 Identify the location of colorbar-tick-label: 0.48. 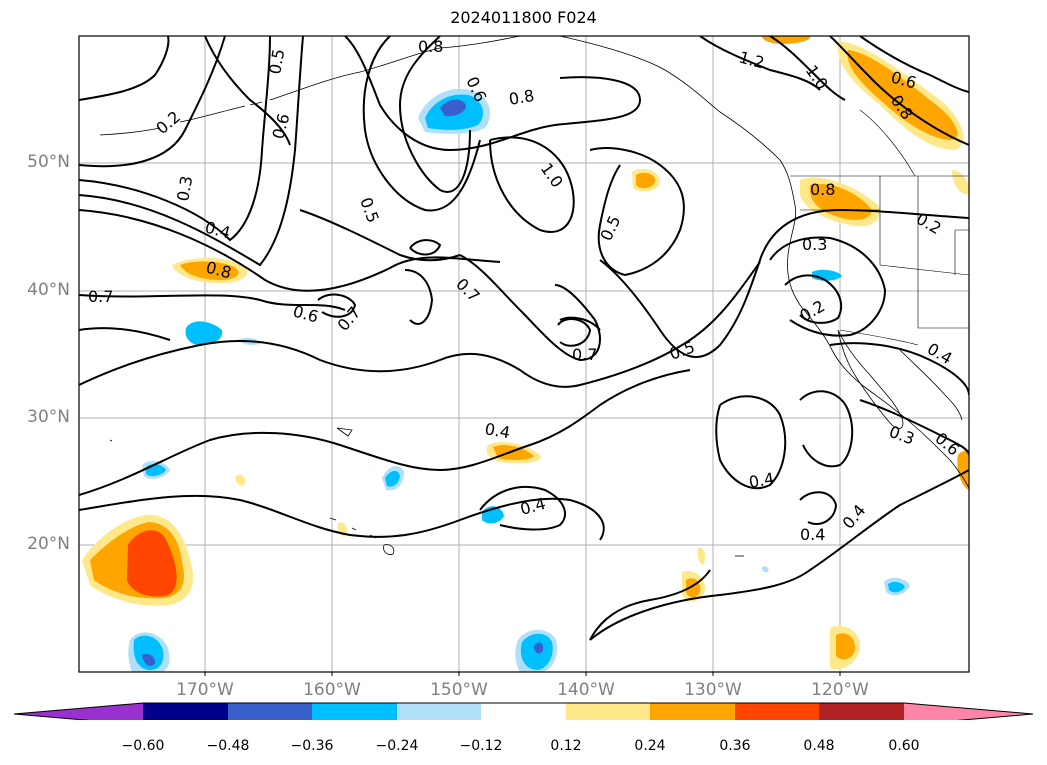
(819, 746).